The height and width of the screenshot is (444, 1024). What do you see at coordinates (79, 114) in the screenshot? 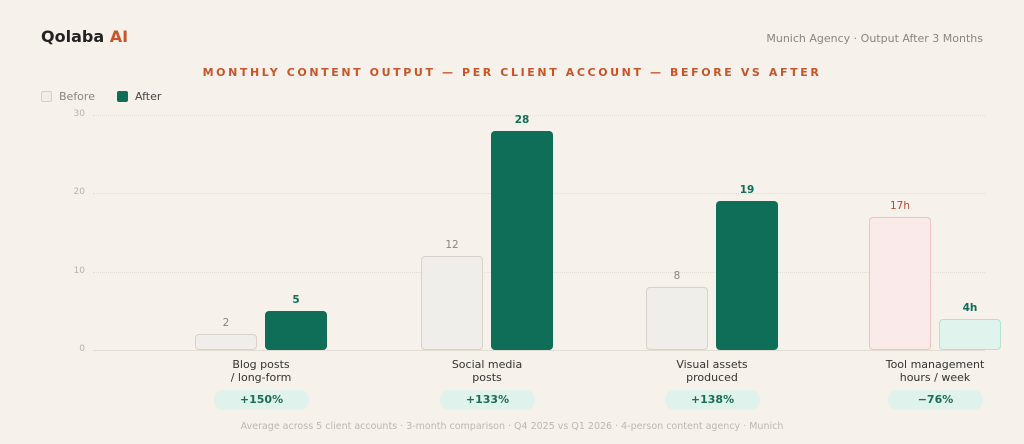
I see `y-tick-label: 30` at bounding box center [79, 114].